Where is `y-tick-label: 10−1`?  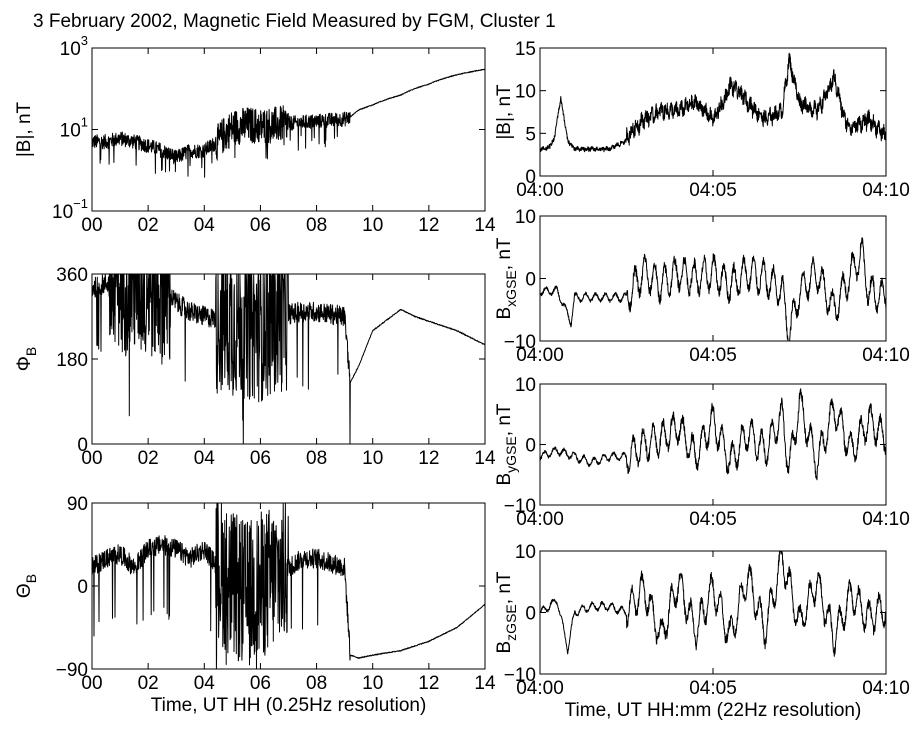 y-tick-label: 10−1 is located at coordinates (70, 209).